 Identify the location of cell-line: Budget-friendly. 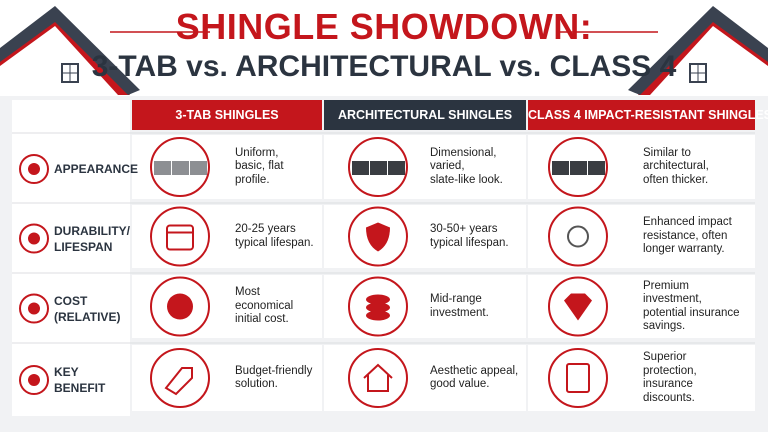
(274, 370).